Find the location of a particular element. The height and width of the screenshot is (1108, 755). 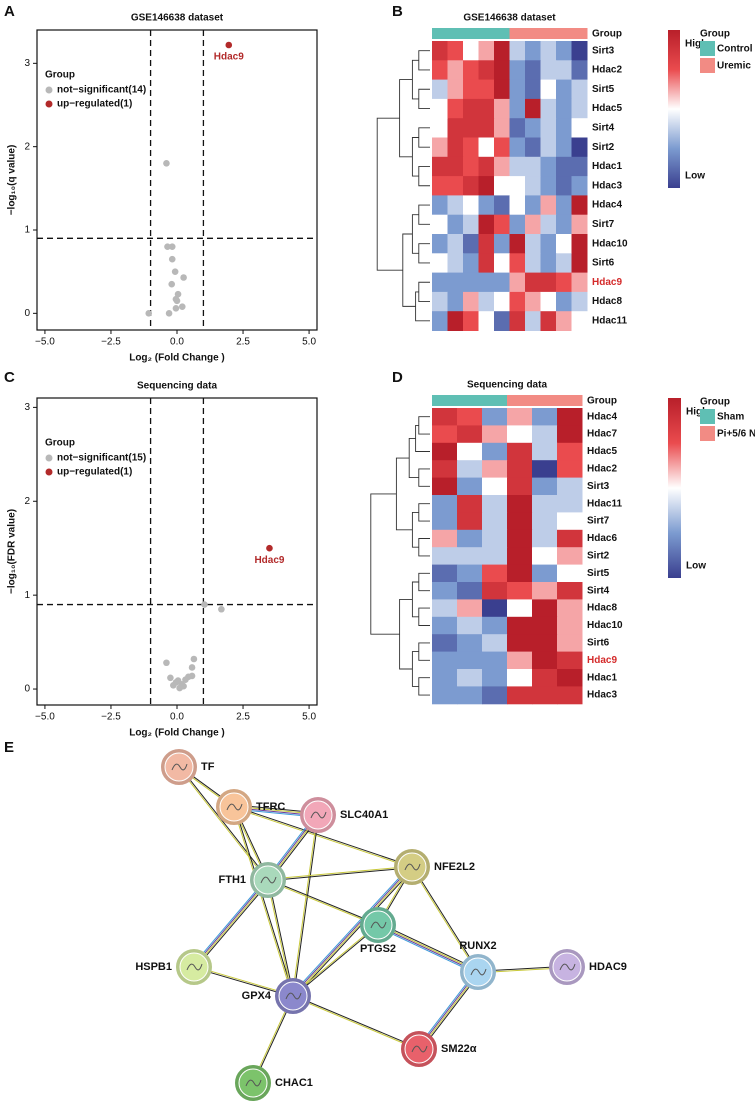

legend-swatch is located at coordinates (707, 65).